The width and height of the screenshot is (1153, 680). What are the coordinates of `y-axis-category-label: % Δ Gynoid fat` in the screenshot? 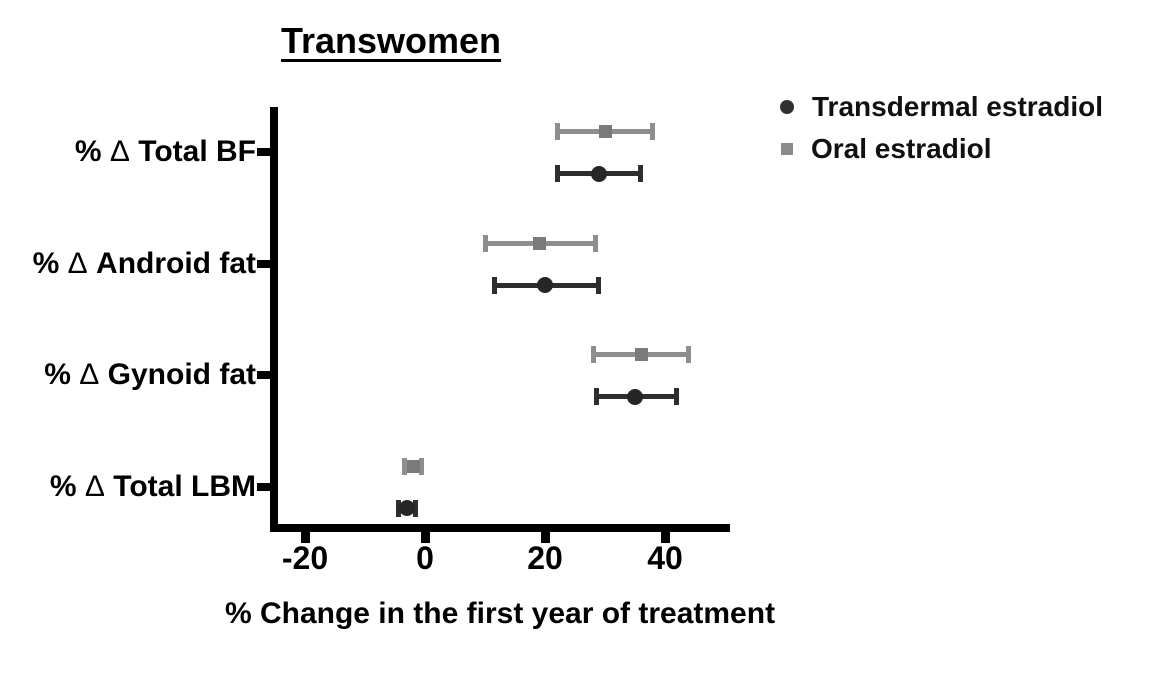 It's located at (150, 374).